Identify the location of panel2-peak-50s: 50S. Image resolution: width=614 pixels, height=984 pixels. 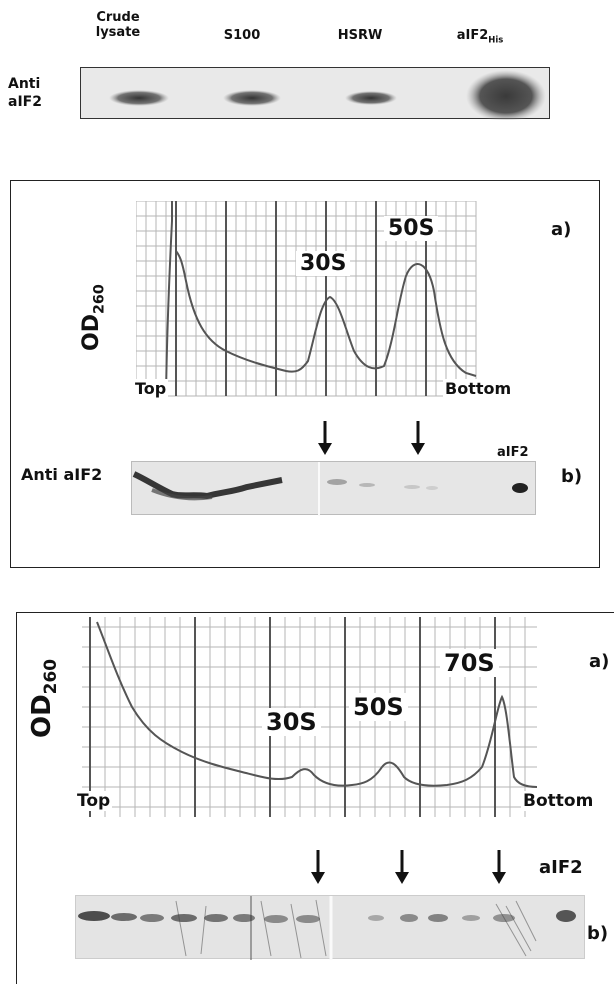
(378, 707).